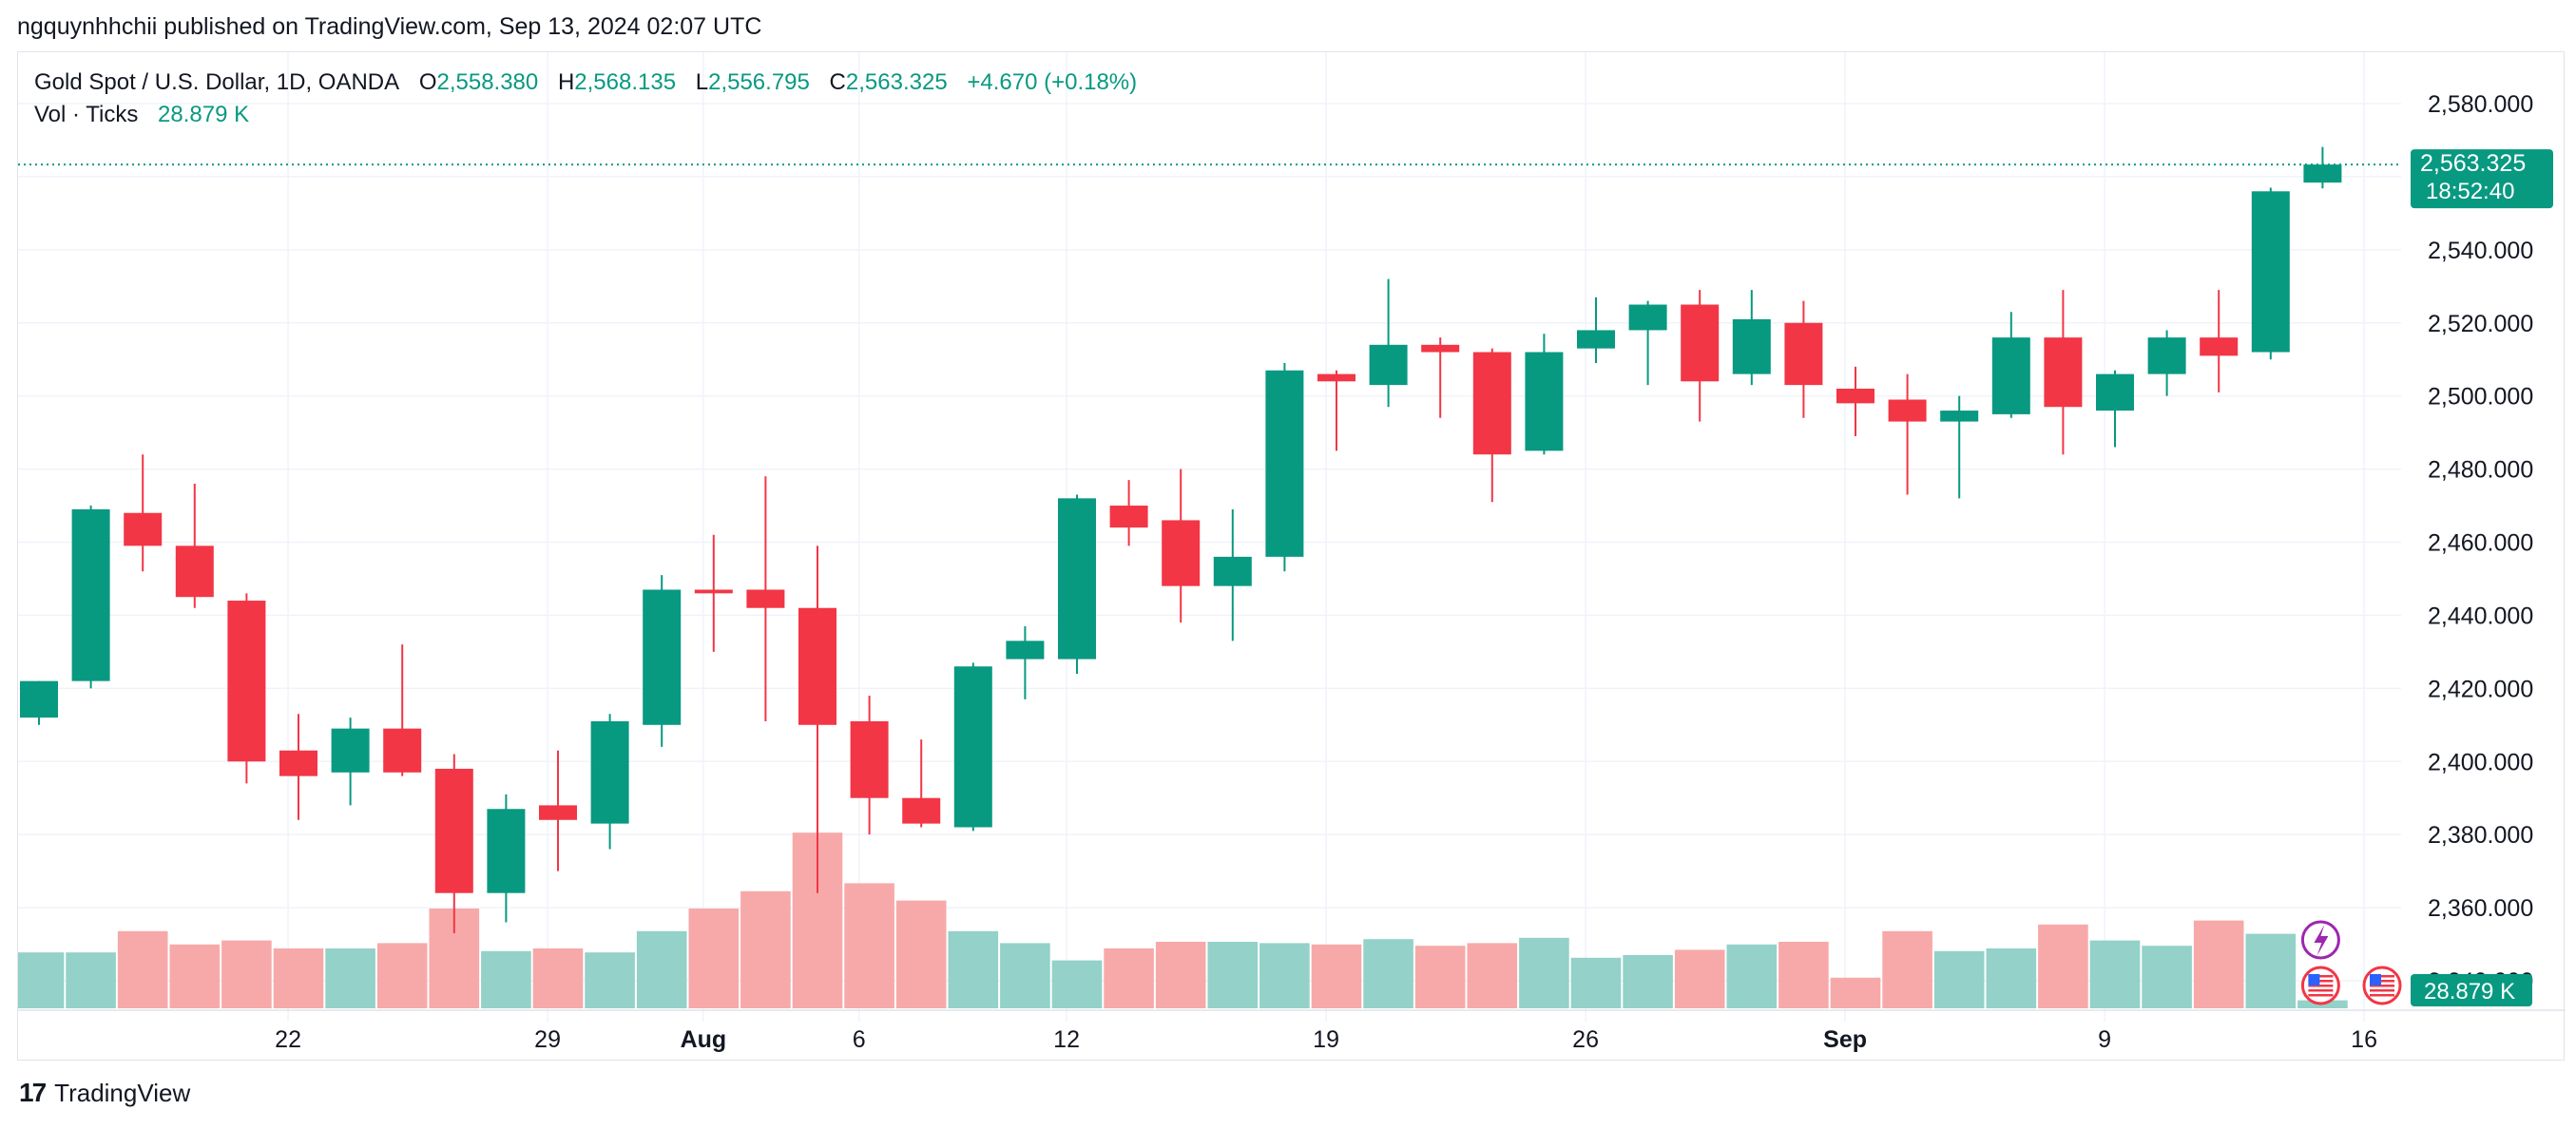  Describe the element at coordinates (2351, 963) in the screenshot. I see `event-icons` at that location.